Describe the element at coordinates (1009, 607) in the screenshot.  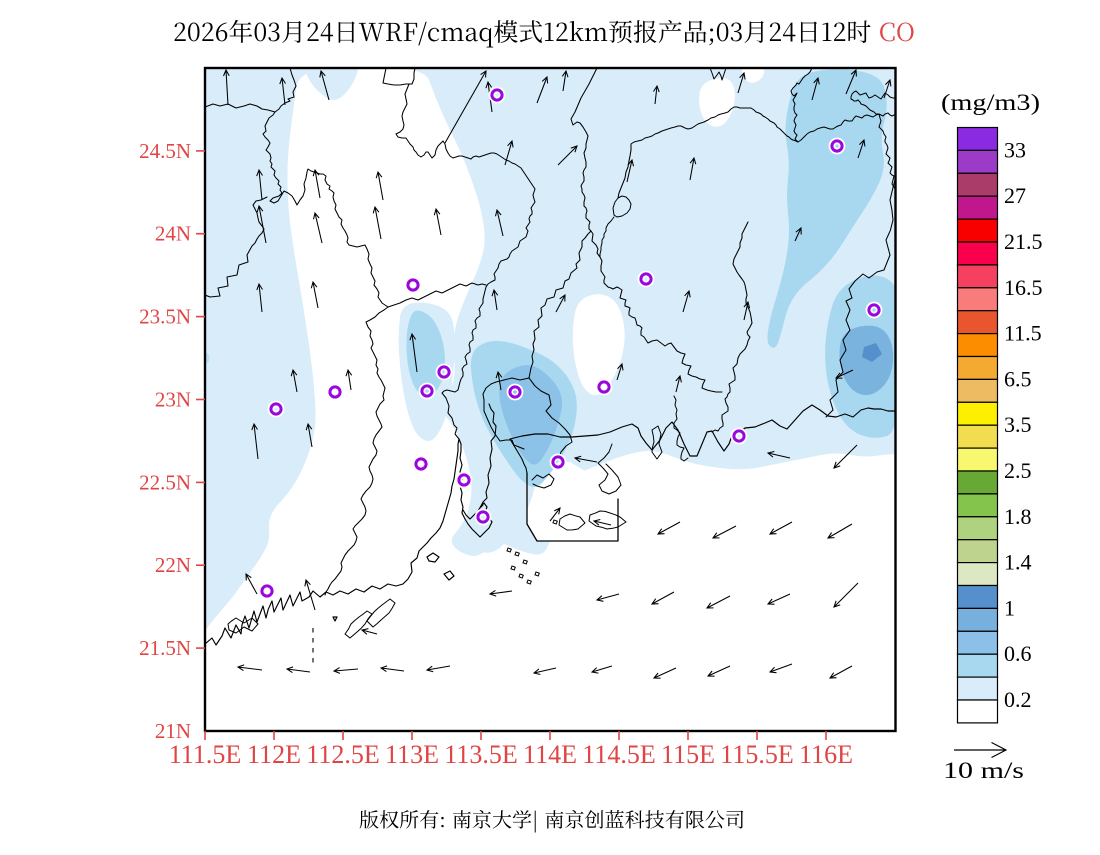
I see `svg-text: 1` at that location.